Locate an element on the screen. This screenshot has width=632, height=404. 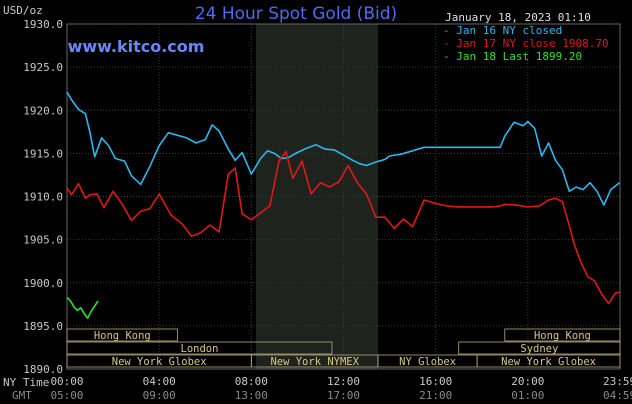
y-tick-label: 1890.0 is located at coordinates (43, 369).